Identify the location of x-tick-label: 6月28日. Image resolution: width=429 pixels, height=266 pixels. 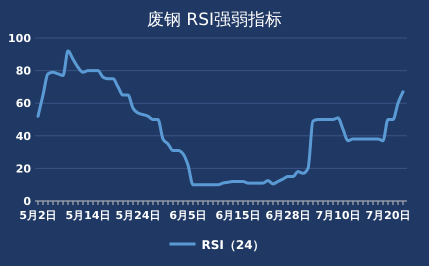
(288, 215).